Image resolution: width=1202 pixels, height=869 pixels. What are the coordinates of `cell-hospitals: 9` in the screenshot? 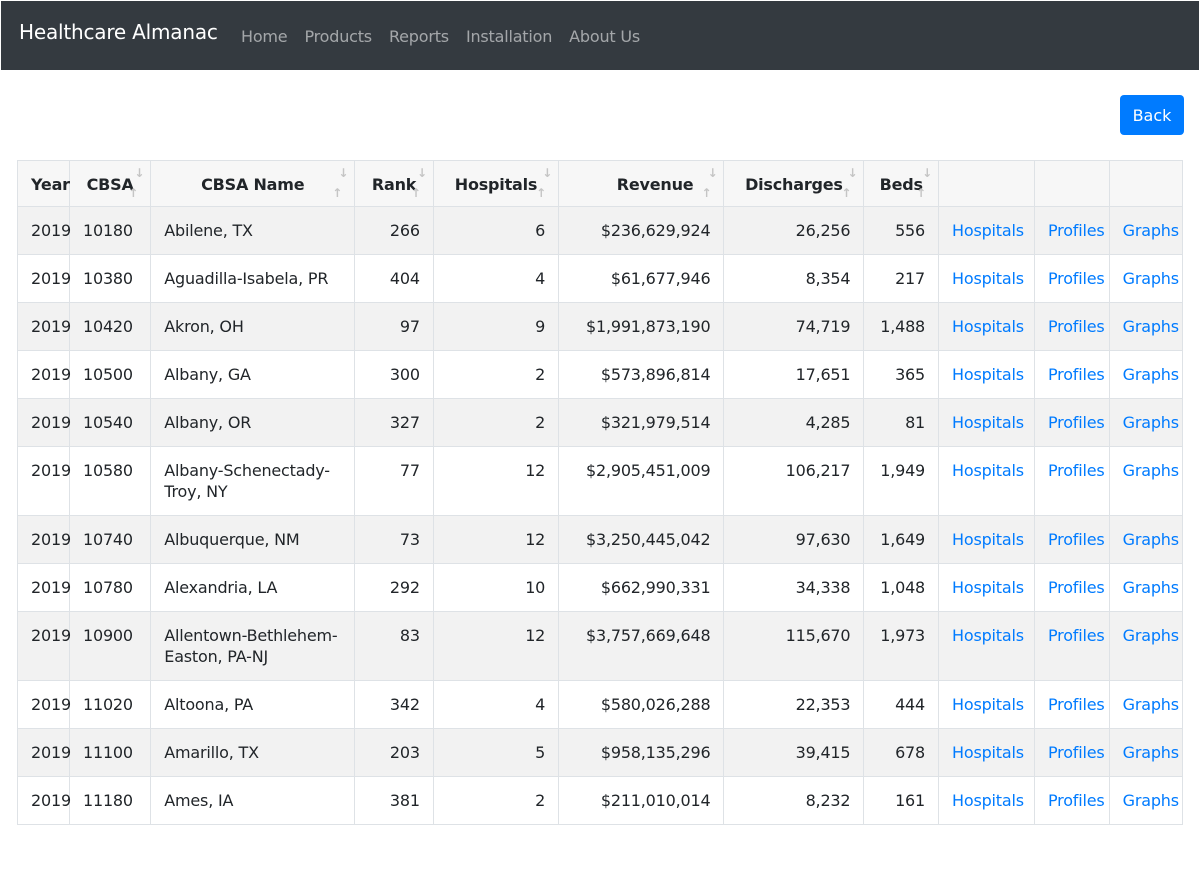 It's located at (496, 326).